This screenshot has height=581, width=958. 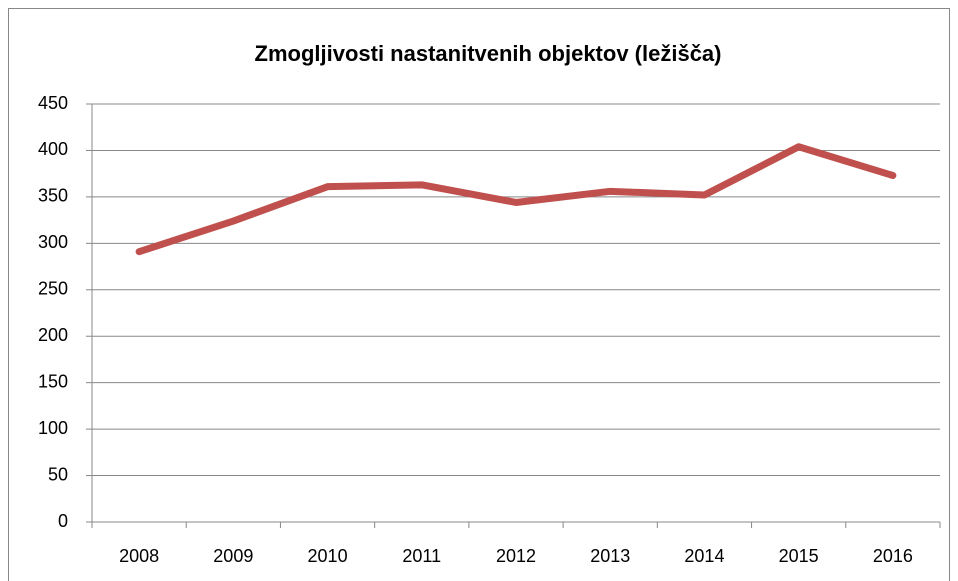 What do you see at coordinates (893, 556) in the screenshot?
I see `x-tick-label: 2016` at bounding box center [893, 556].